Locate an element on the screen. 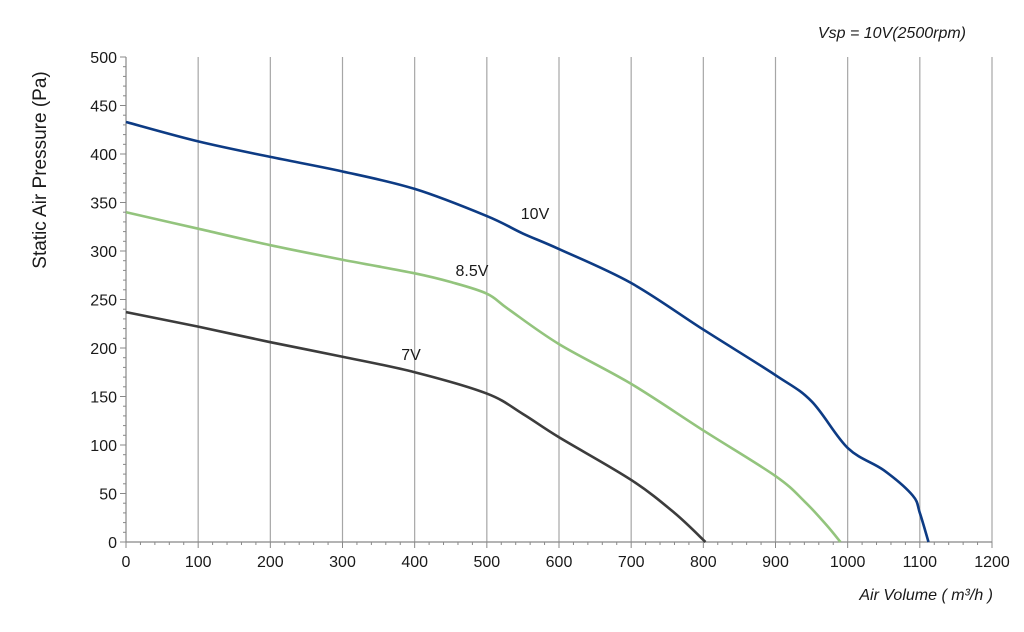  series-label-2: 8.5V is located at coordinates (472, 271).